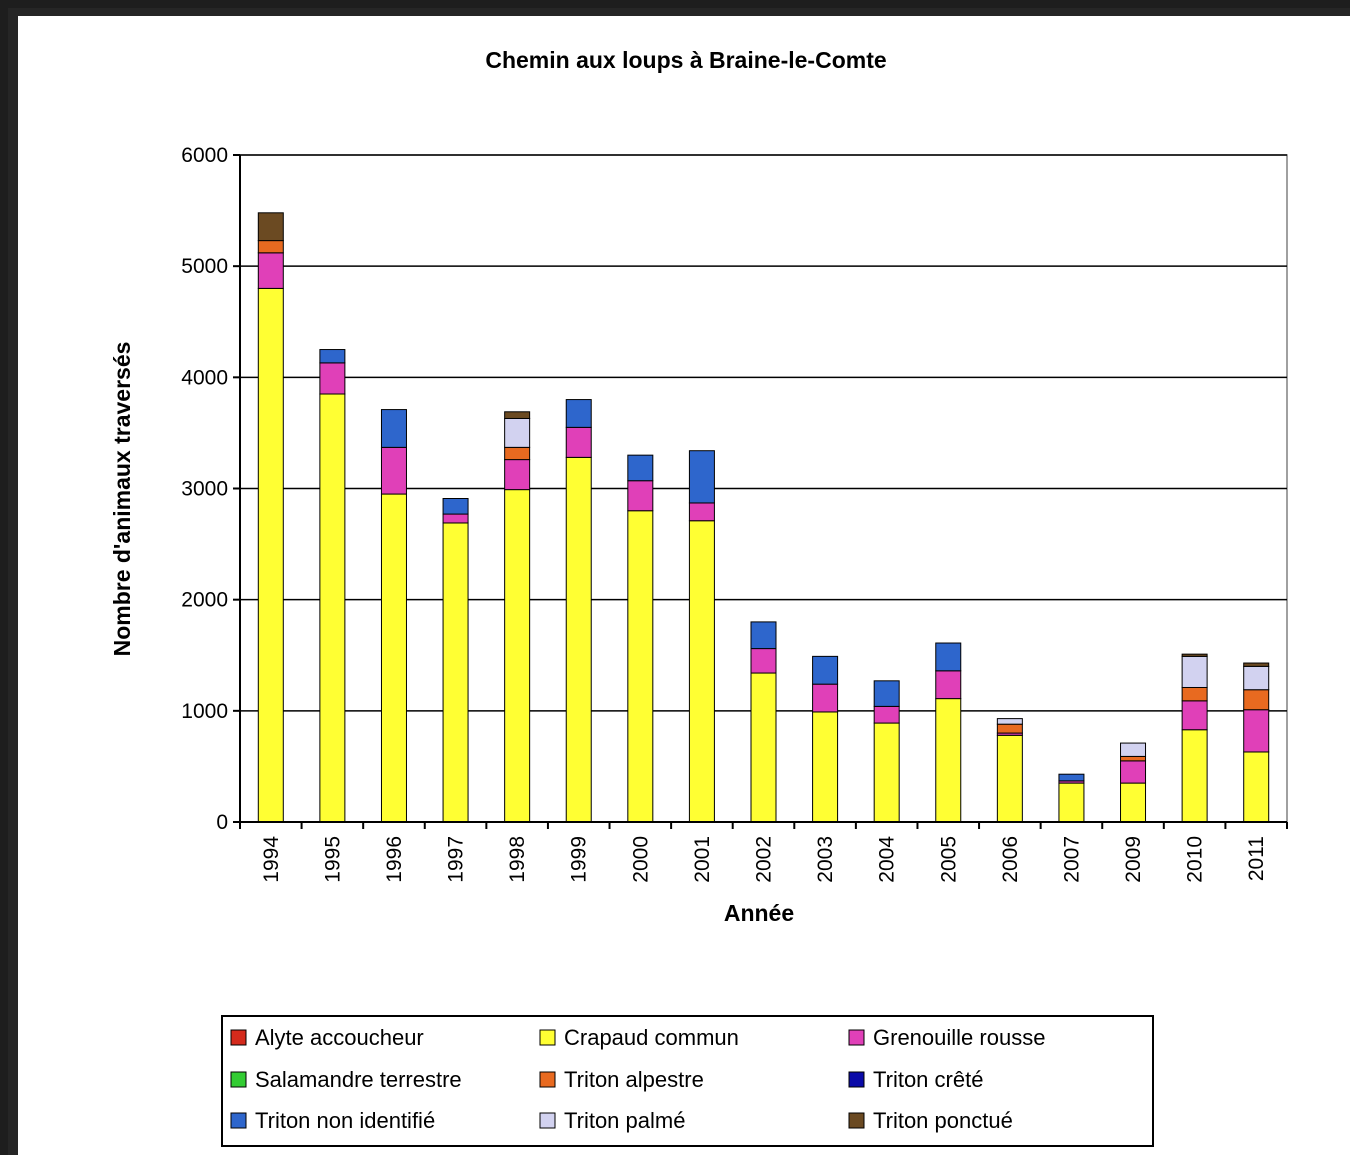 The height and width of the screenshot is (1155, 1350). Describe the element at coordinates (222, 822) in the screenshot. I see `y-tick-label: 0` at that location.